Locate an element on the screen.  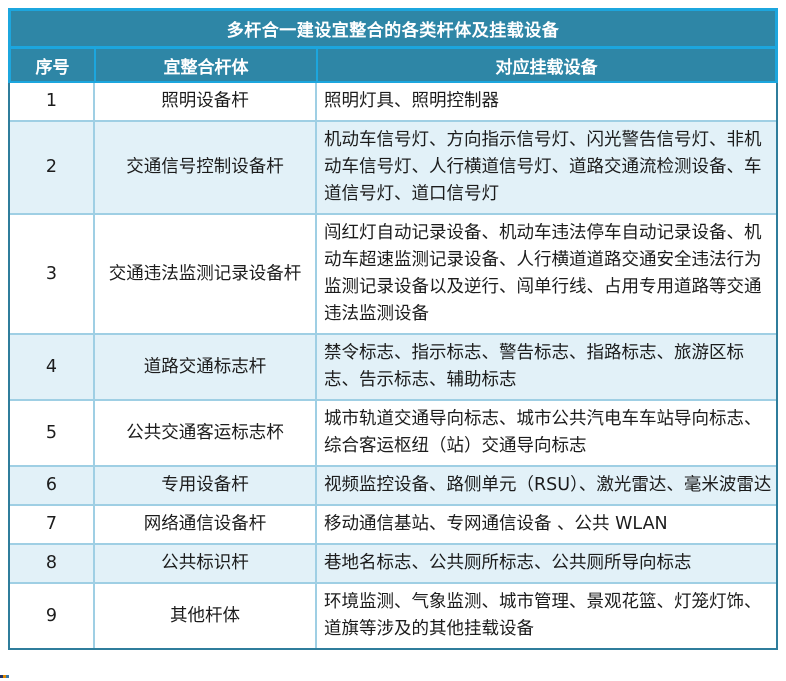
cell-devices: 环境监测、气象监测、城市管理、景观花篮、灯笼灯饰、道旗等涉及的其他挂载设备 is located at coordinates (545, 616).